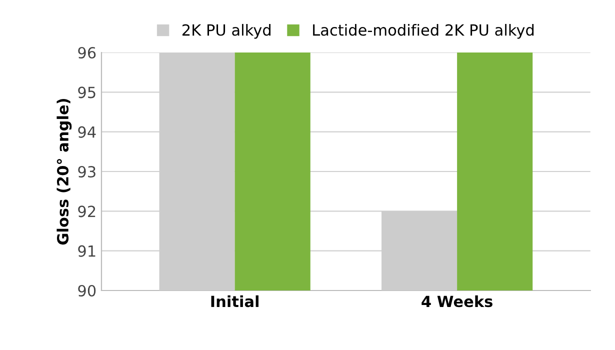 The width and height of the screenshot is (615, 350). I want to click on legend-label: Lactide-modified 2K PU alkyd, so click(423, 31).